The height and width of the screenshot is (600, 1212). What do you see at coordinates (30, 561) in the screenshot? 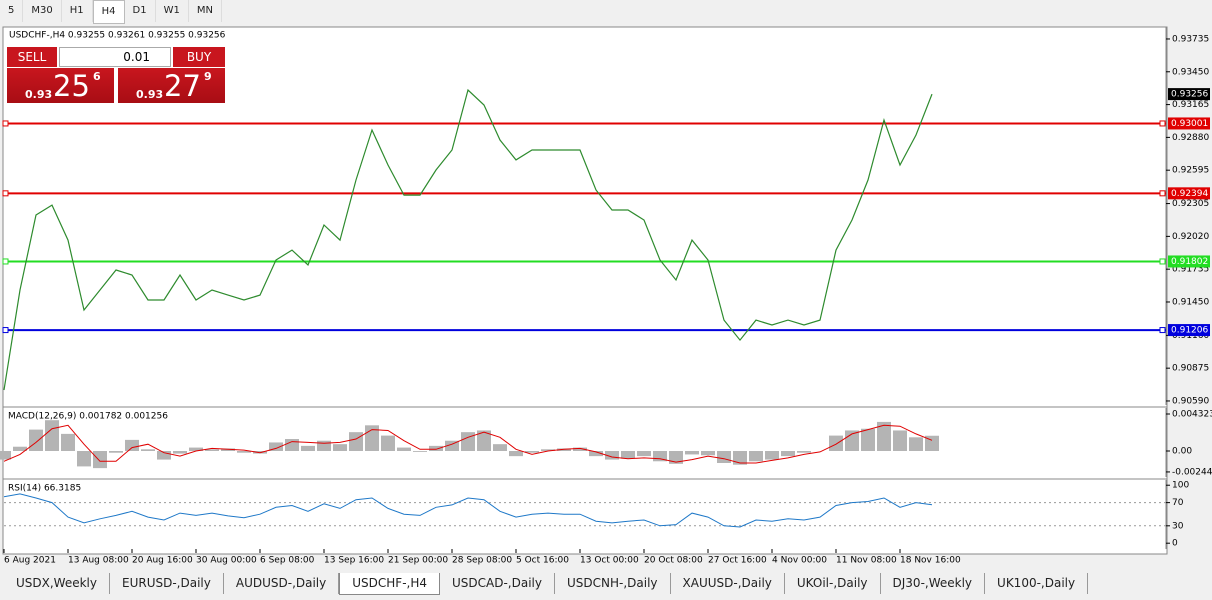
I see `x-tick-label: 6 Aug 2021` at bounding box center [30, 561].